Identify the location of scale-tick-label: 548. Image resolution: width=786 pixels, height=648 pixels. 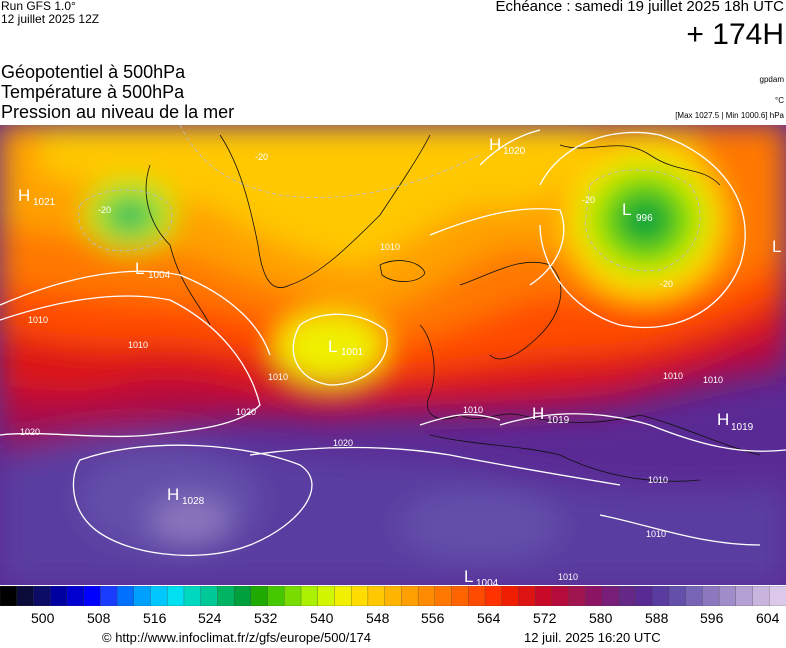
(378, 618).